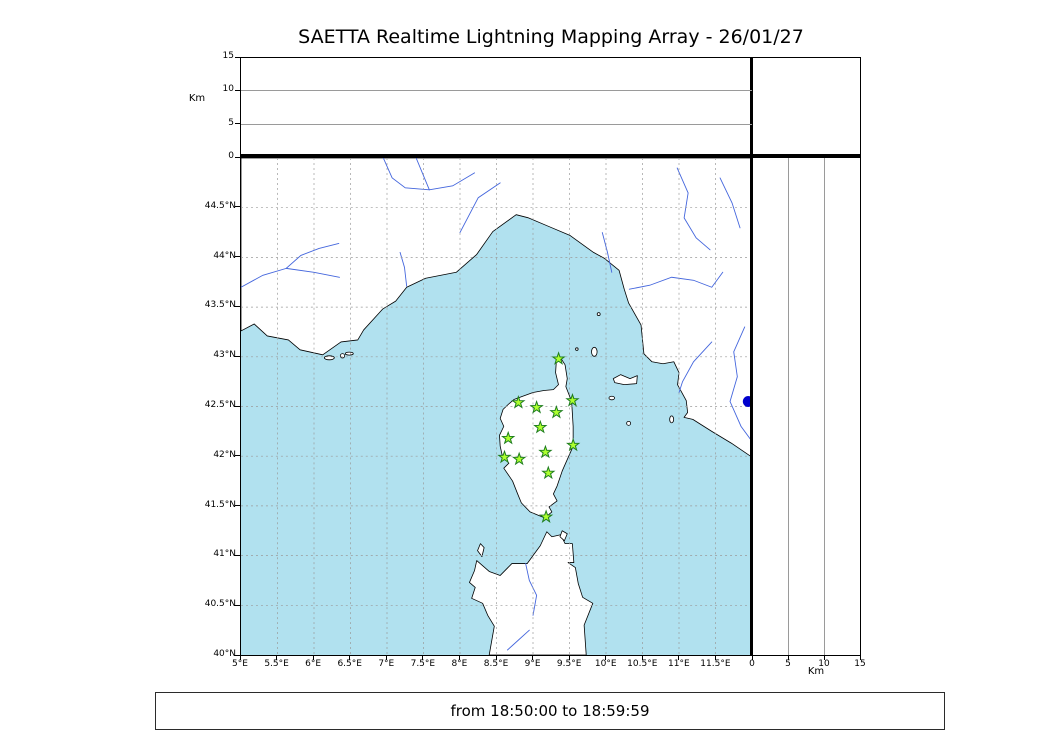 This screenshot has width=1050, height=750. I want to click on right-km-tick-label: 5, so click(788, 664).